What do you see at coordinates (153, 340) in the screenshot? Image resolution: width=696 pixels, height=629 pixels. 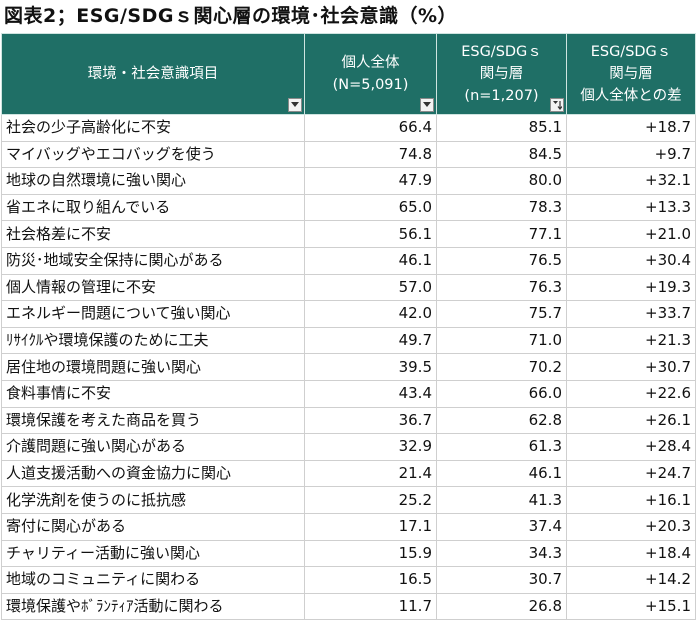 I see `row-item-cell: ﾘｻｲｸﾙや環境保護のために工夫` at bounding box center [153, 340].